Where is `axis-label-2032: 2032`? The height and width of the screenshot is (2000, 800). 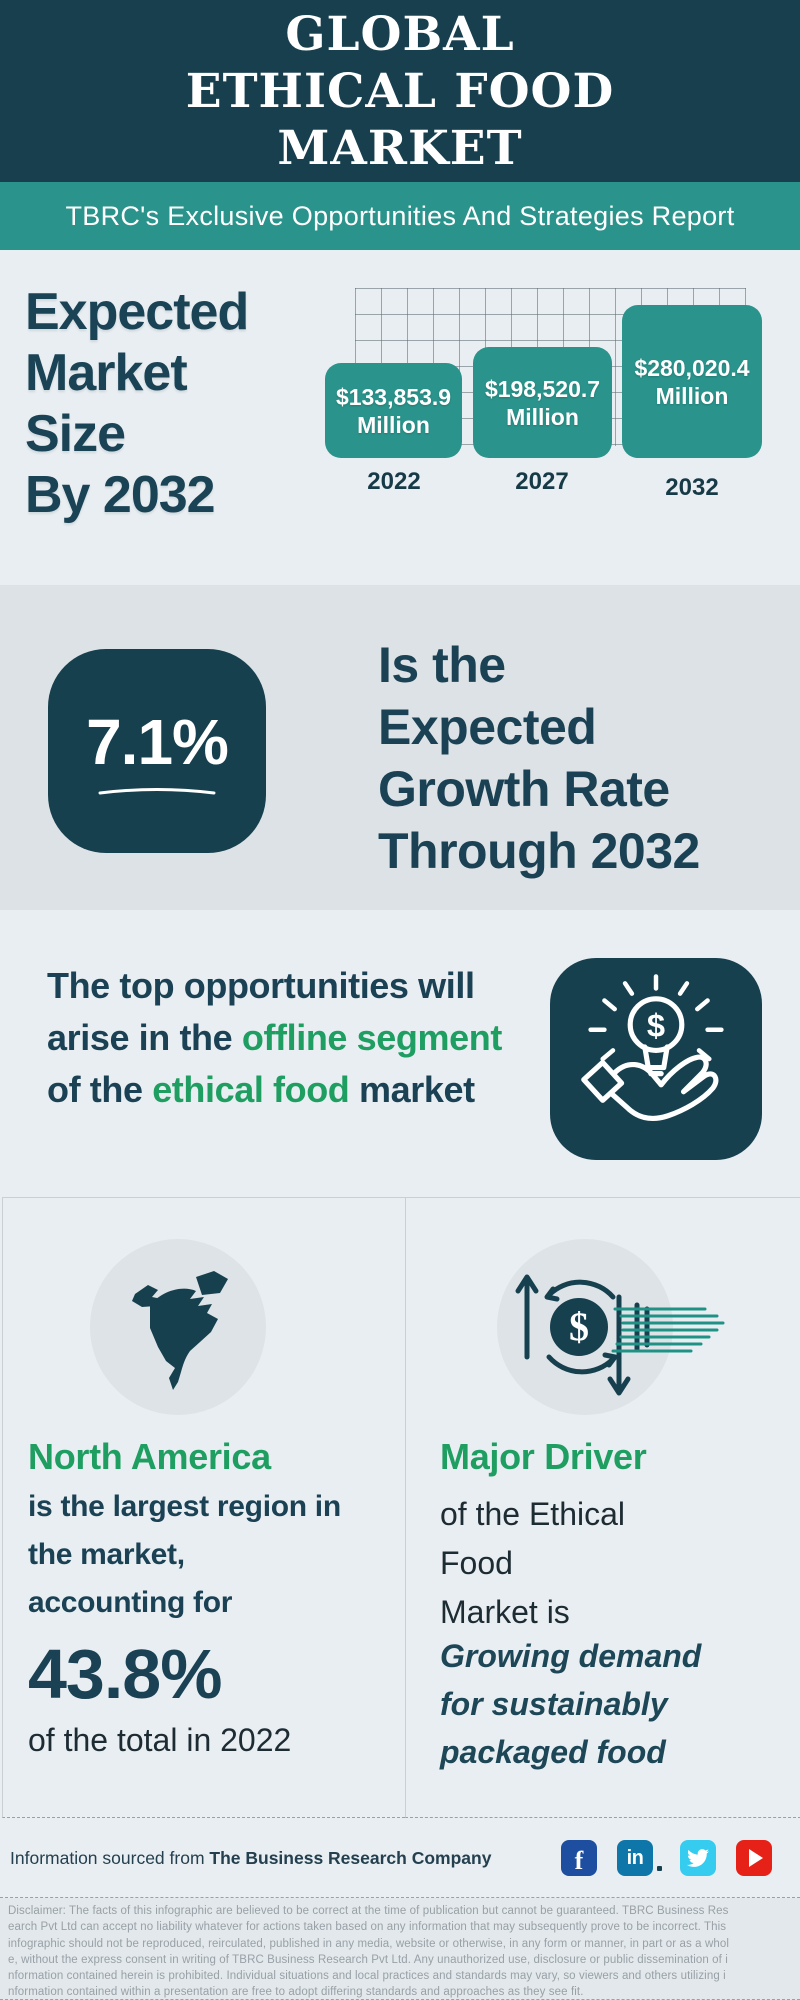 axis-label-2032: 2032 is located at coordinates (692, 487).